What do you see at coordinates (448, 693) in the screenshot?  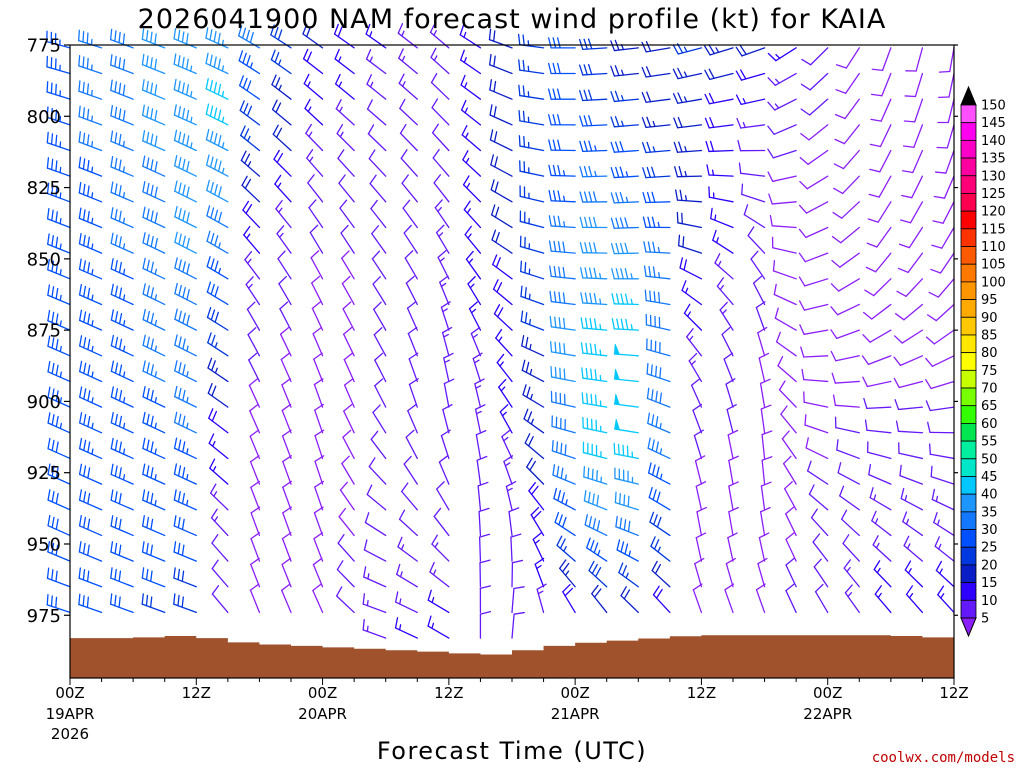 I see `x-tick-label: 12Z` at bounding box center [448, 693].